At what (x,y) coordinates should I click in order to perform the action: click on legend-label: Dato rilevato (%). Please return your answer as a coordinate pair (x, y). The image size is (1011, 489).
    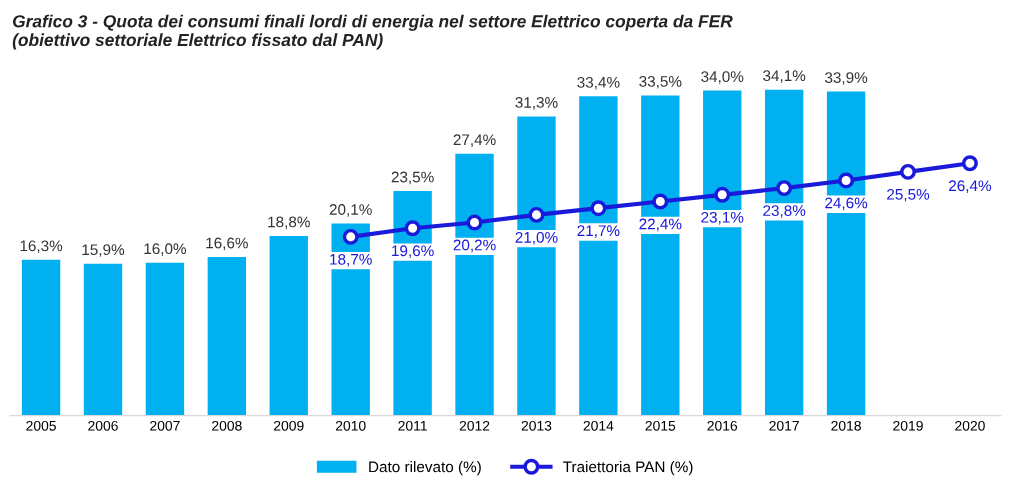
    Looking at the image, I should click on (425, 468).